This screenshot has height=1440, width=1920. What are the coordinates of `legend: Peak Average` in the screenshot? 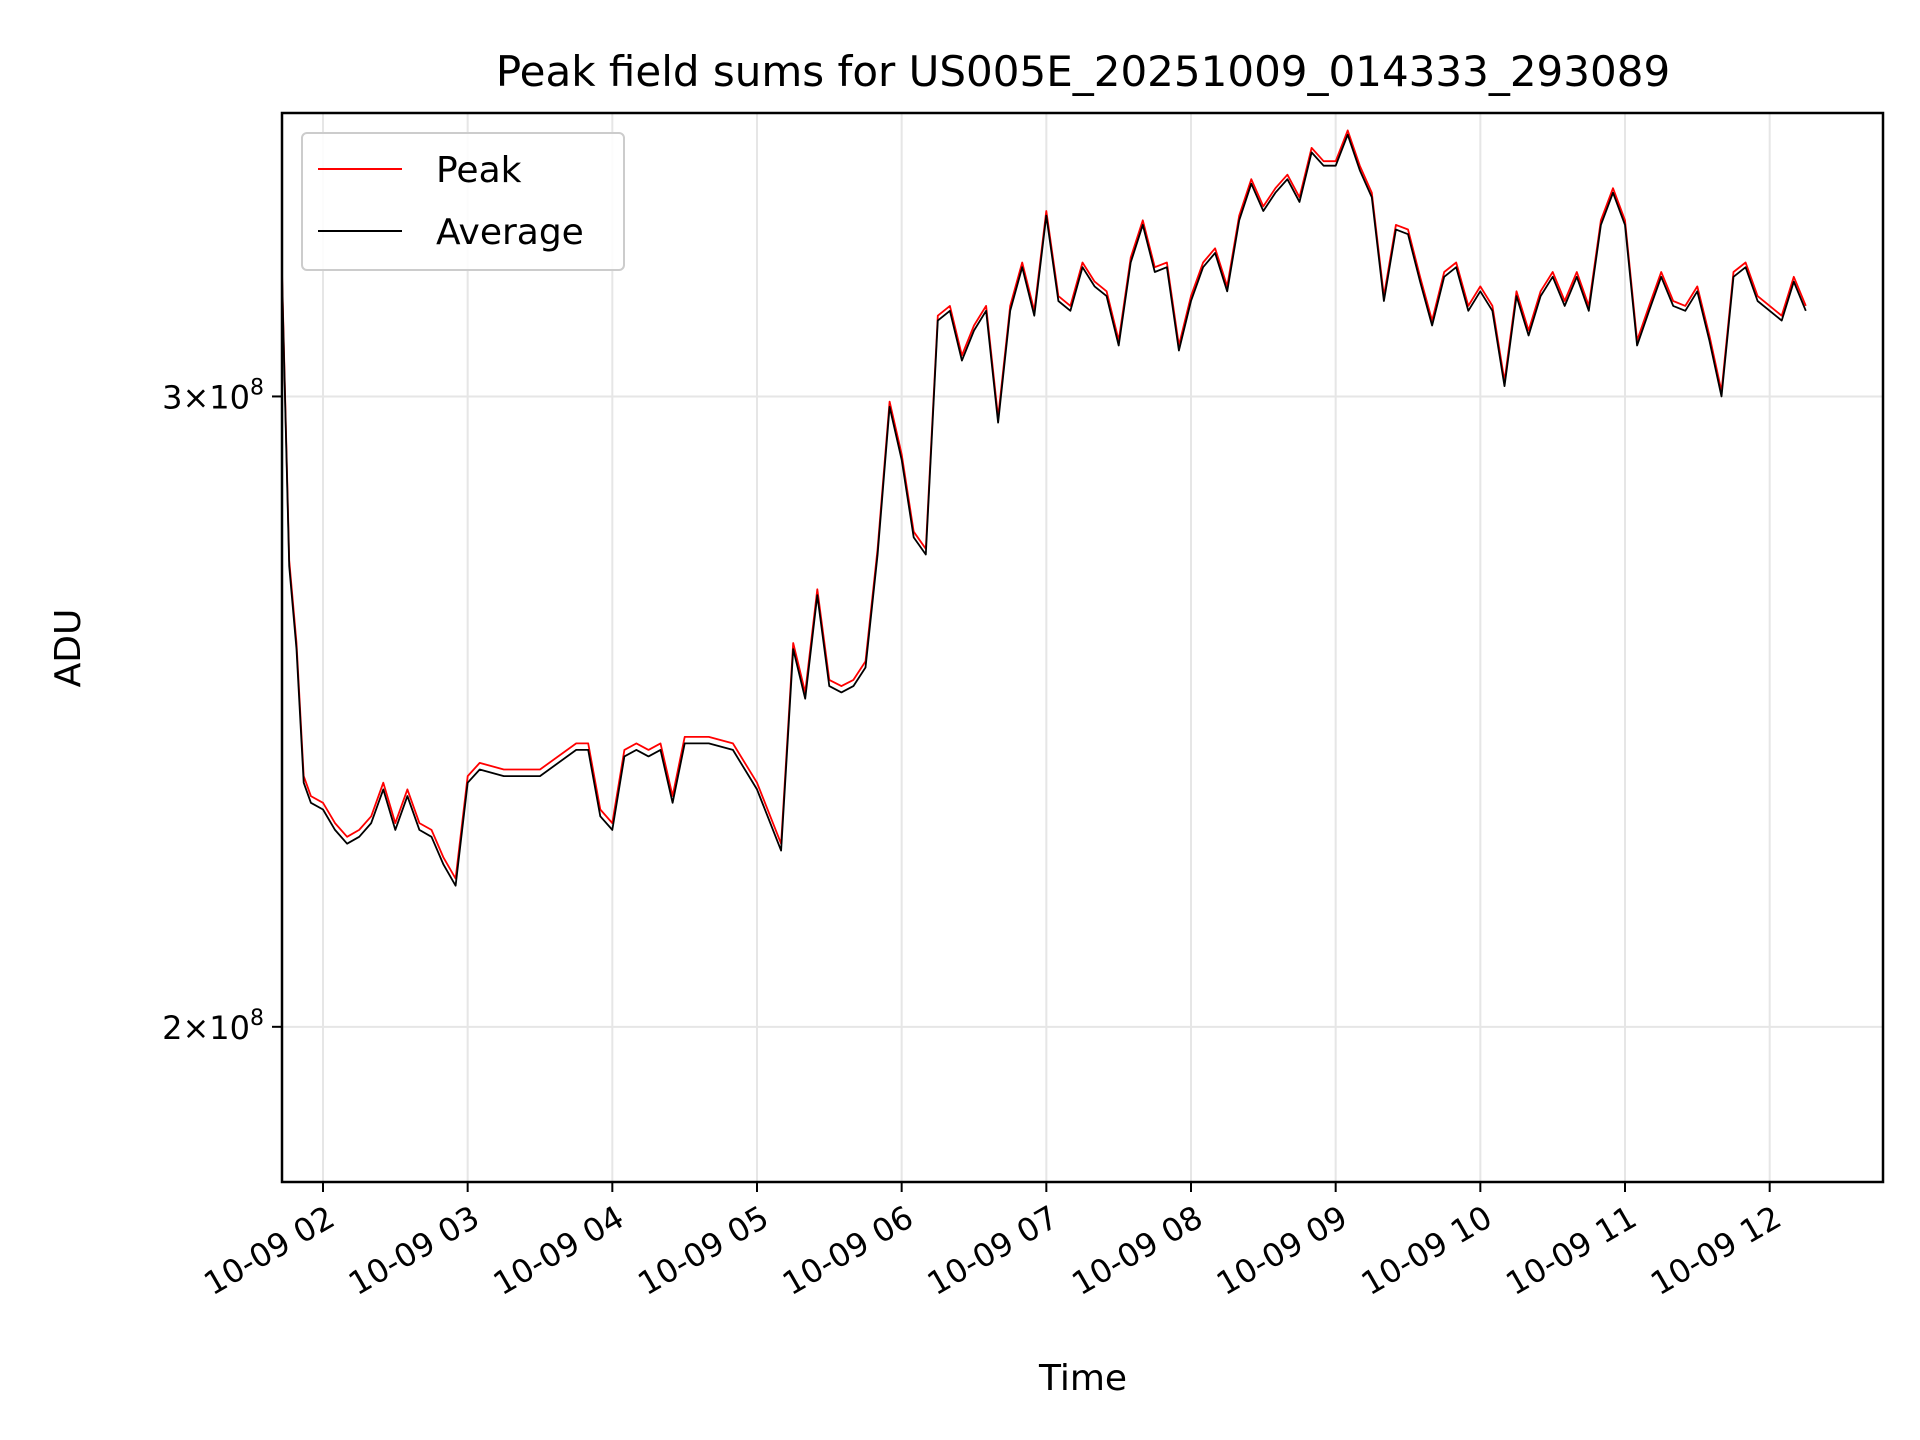 It's located at (463, 201).